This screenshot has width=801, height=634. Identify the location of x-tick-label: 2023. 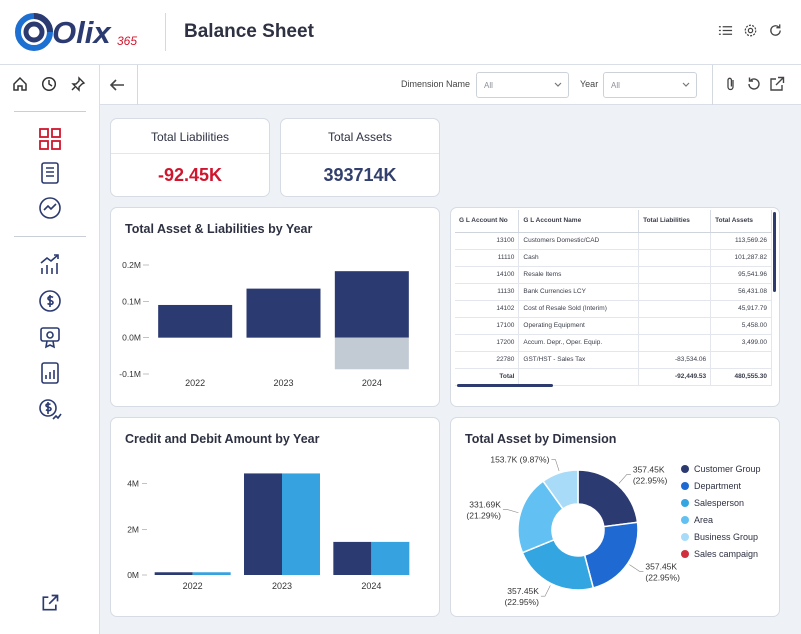
(283, 383).